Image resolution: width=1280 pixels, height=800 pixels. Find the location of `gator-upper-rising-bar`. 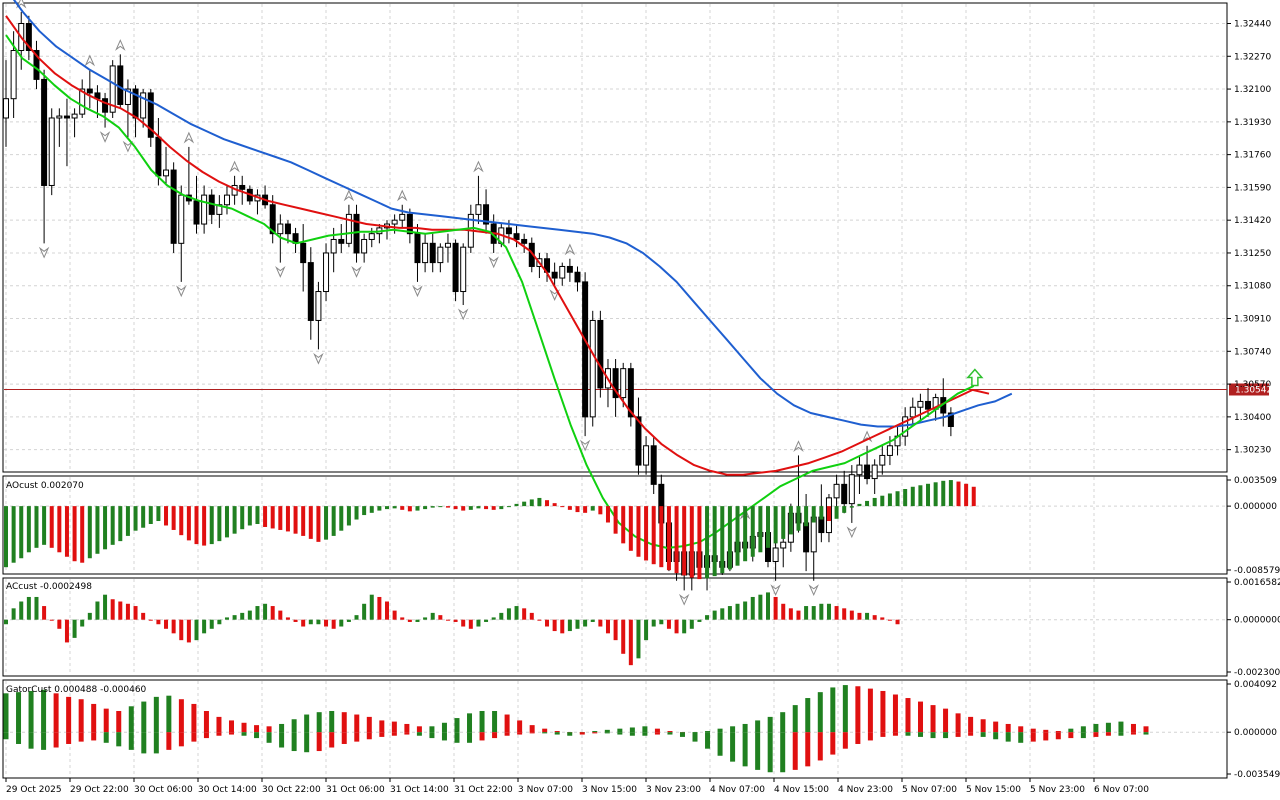

gator-upper-rising-bar is located at coordinates (745, 728).